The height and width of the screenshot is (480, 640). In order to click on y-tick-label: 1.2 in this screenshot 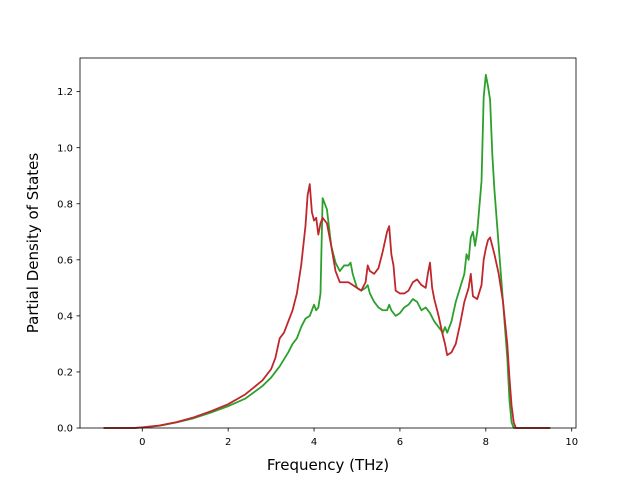, I will do `click(65, 92)`.